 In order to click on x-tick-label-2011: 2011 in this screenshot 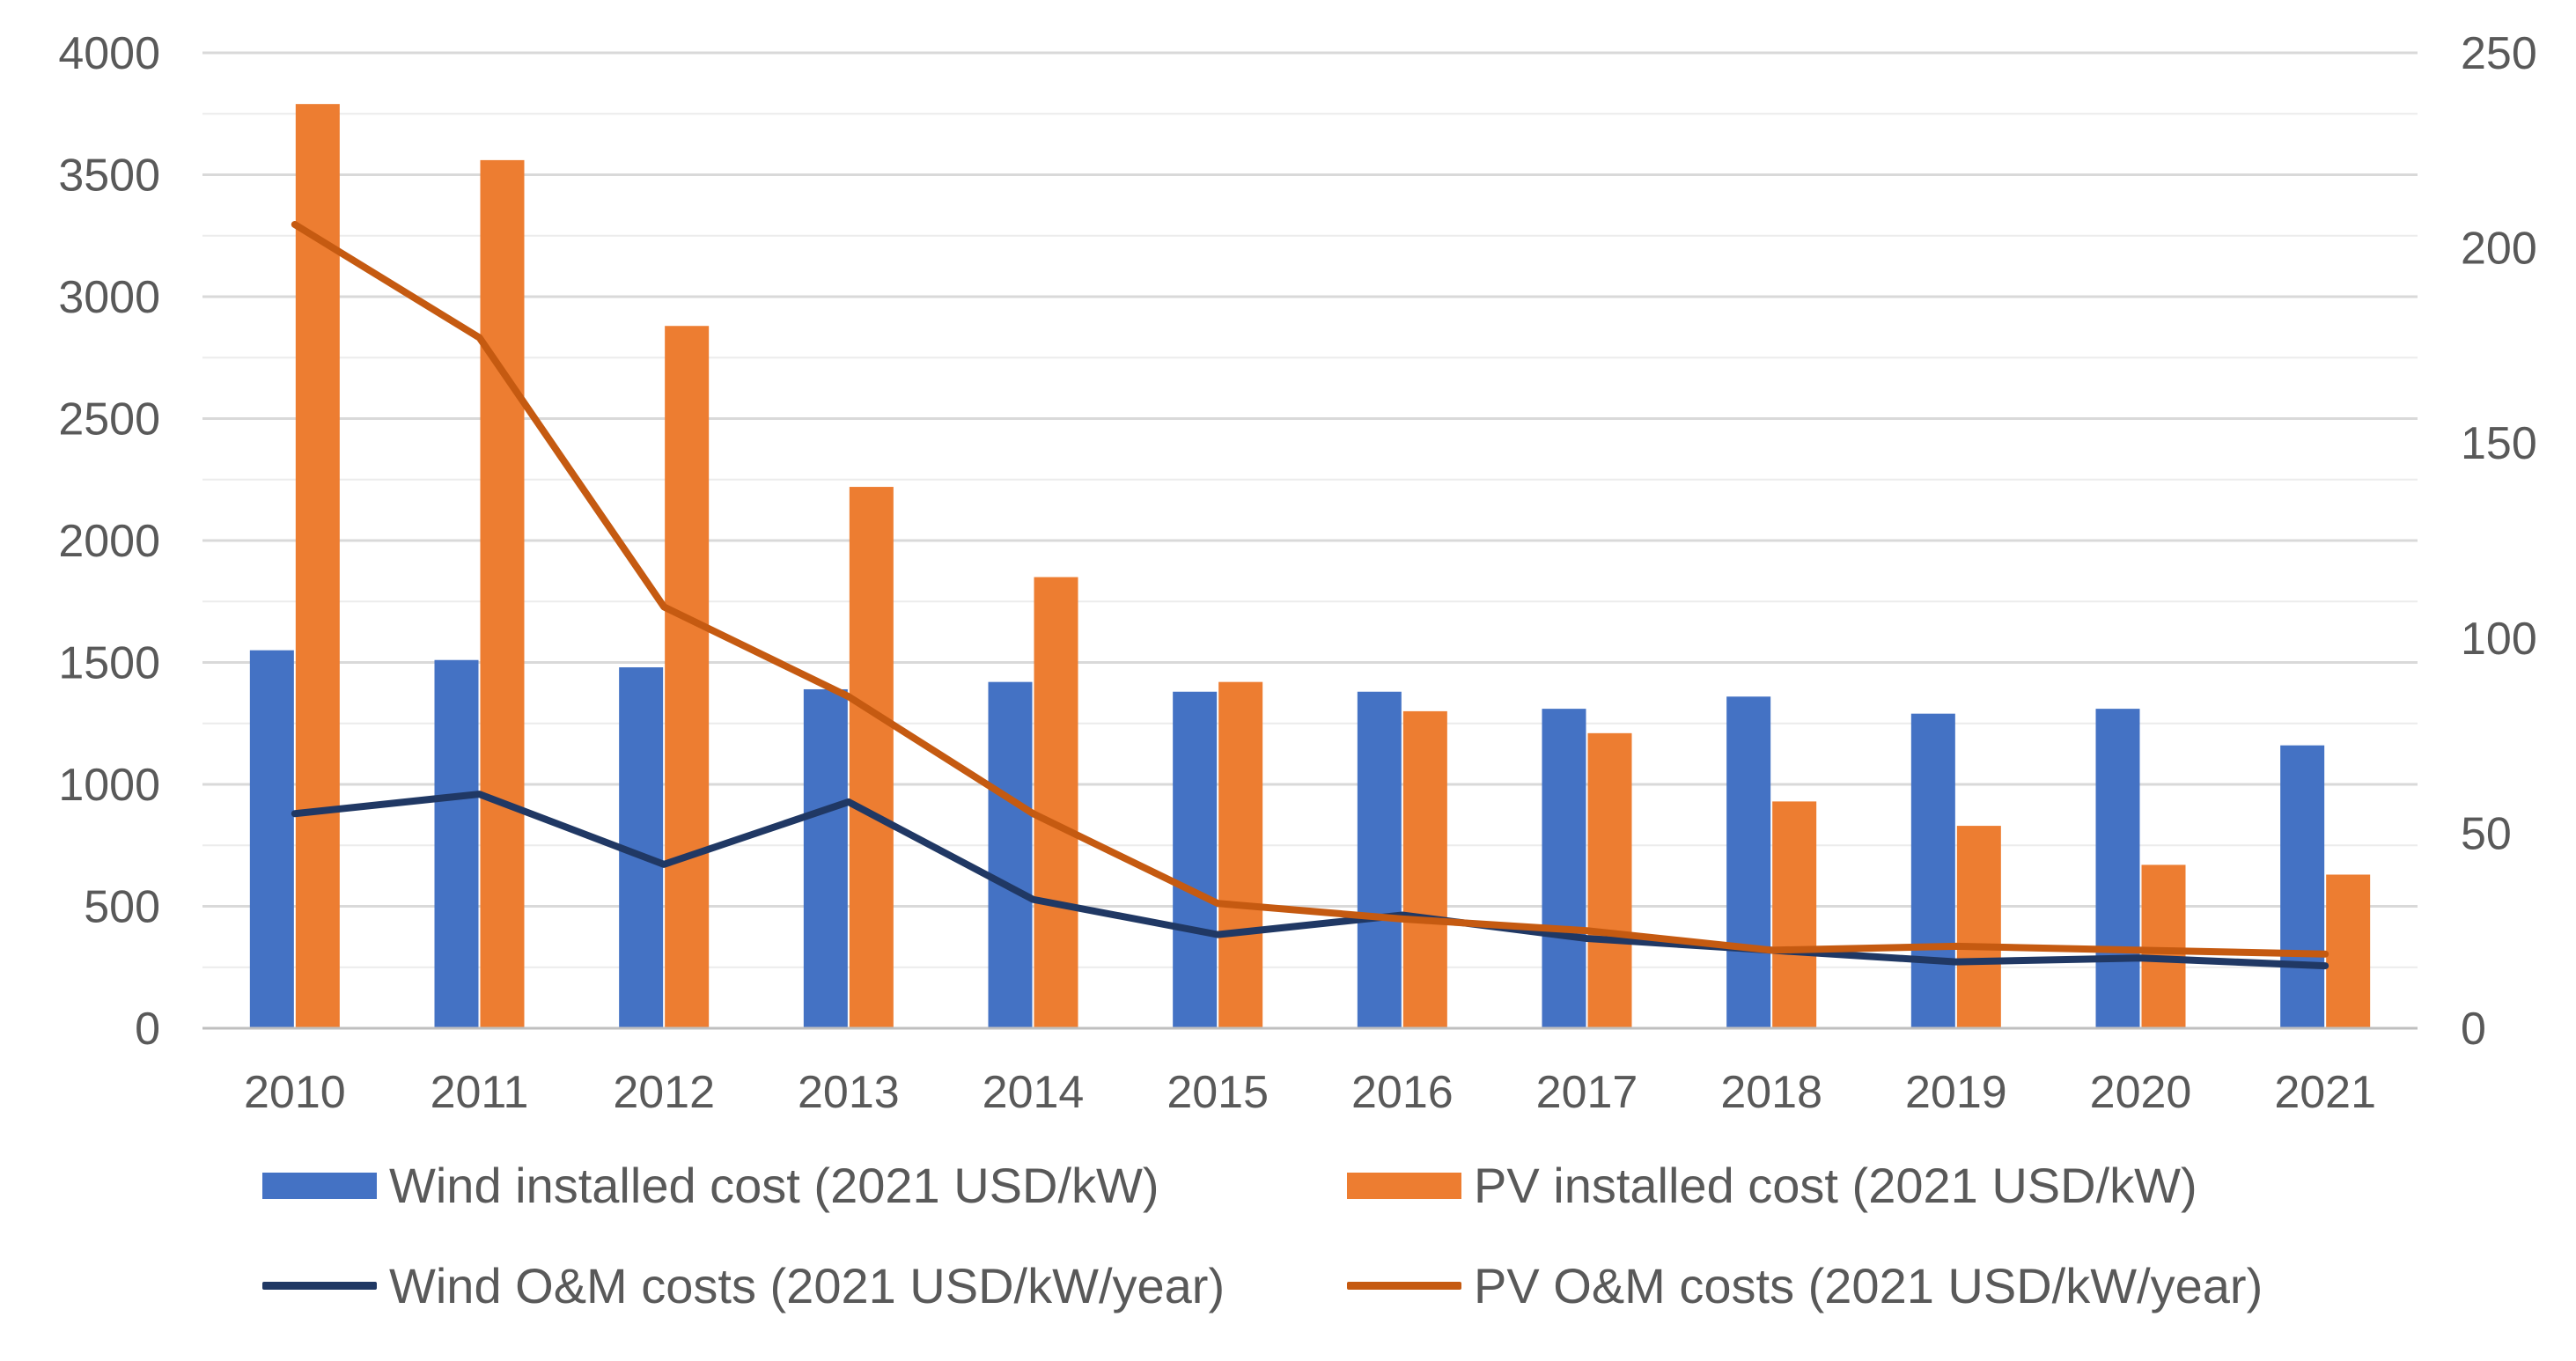, I will do `click(480, 1092)`.